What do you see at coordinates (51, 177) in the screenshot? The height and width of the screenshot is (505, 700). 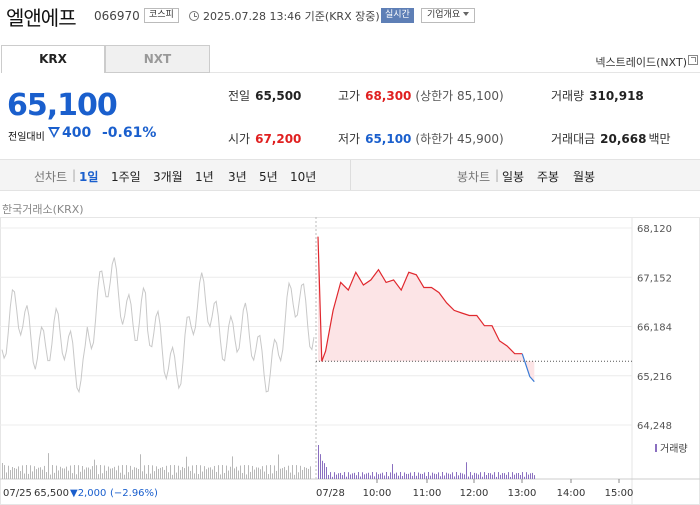 I see `line-chart-caption: 선차트` at bounding box center [51, 177].